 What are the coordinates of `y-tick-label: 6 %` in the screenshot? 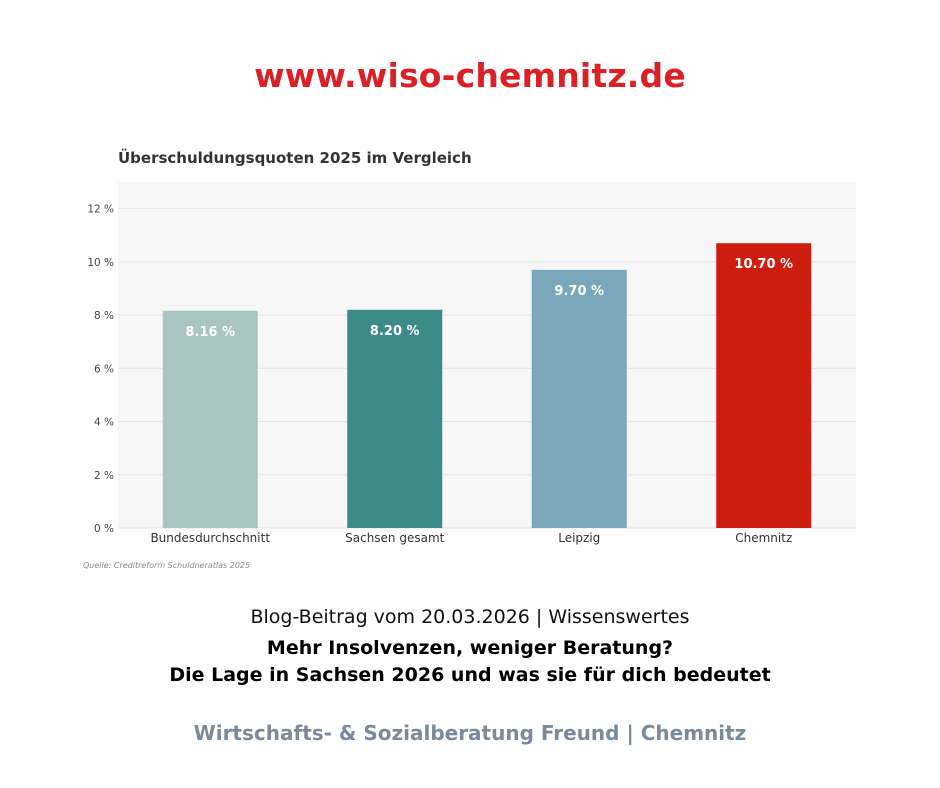 It's located at (104, 369).